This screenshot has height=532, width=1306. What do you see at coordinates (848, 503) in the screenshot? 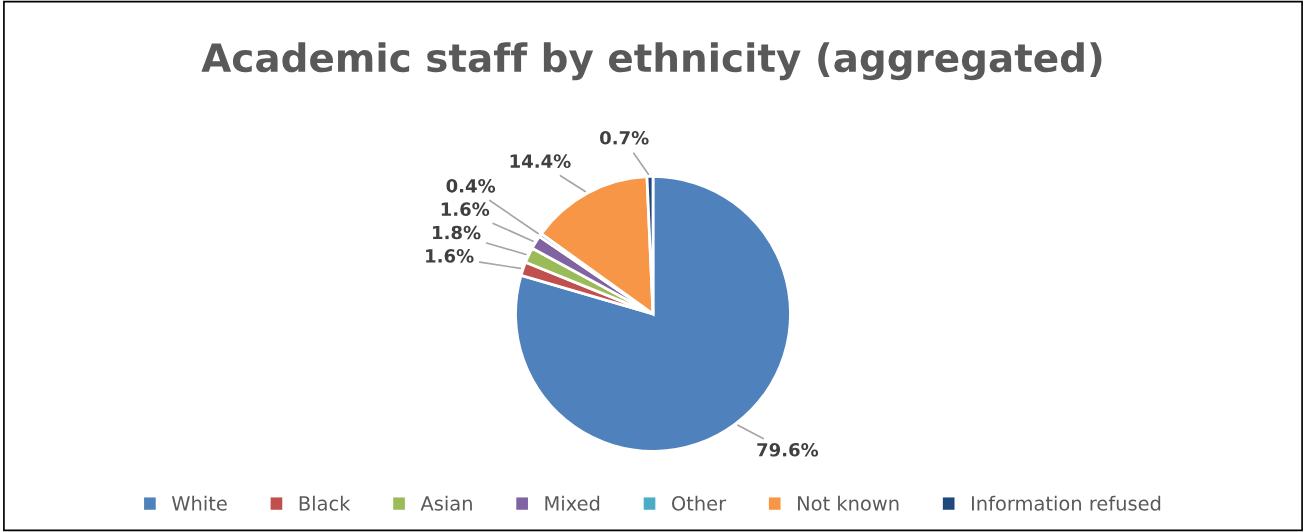
I see `legend-label: Not known` at bounding box center [848, 503].